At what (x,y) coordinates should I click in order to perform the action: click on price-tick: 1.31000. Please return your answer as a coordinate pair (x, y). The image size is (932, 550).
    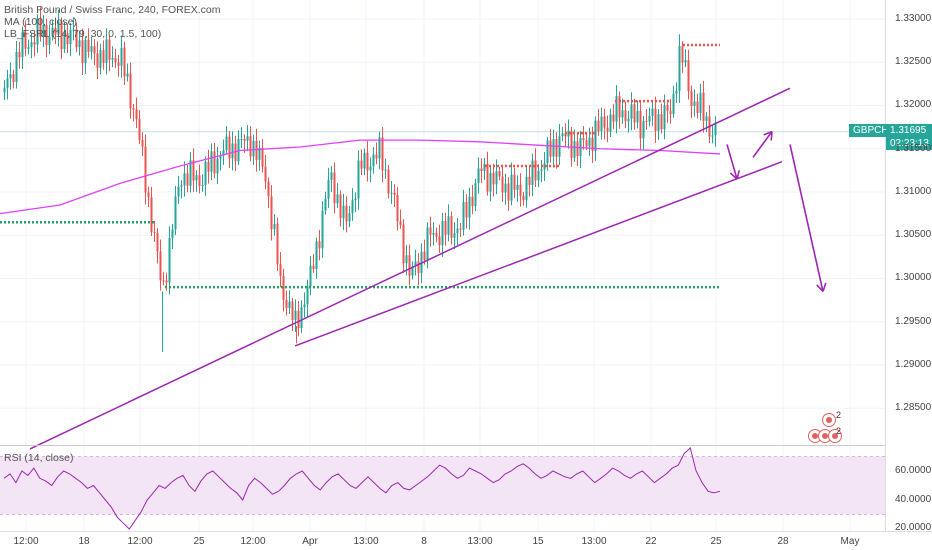
    Looking at the image, I should click on (913, 191).